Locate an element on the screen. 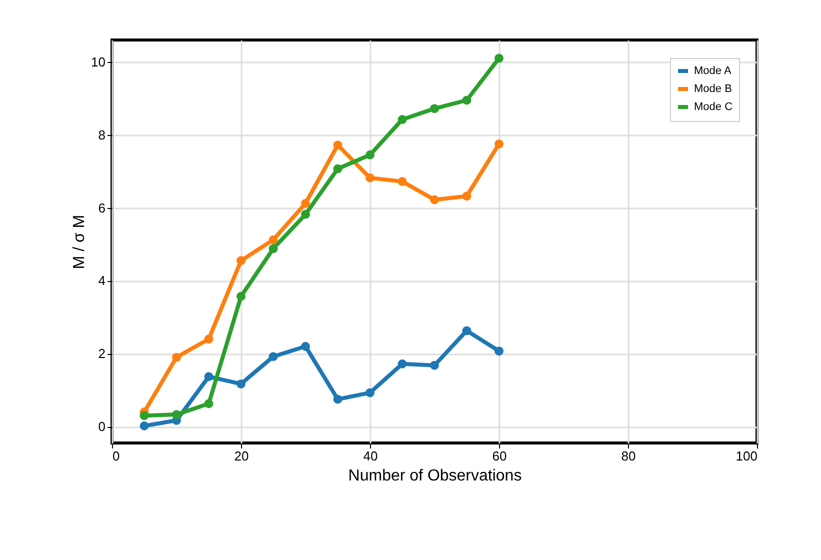  legend-label: Mode B is located at coordinates (713, 89).